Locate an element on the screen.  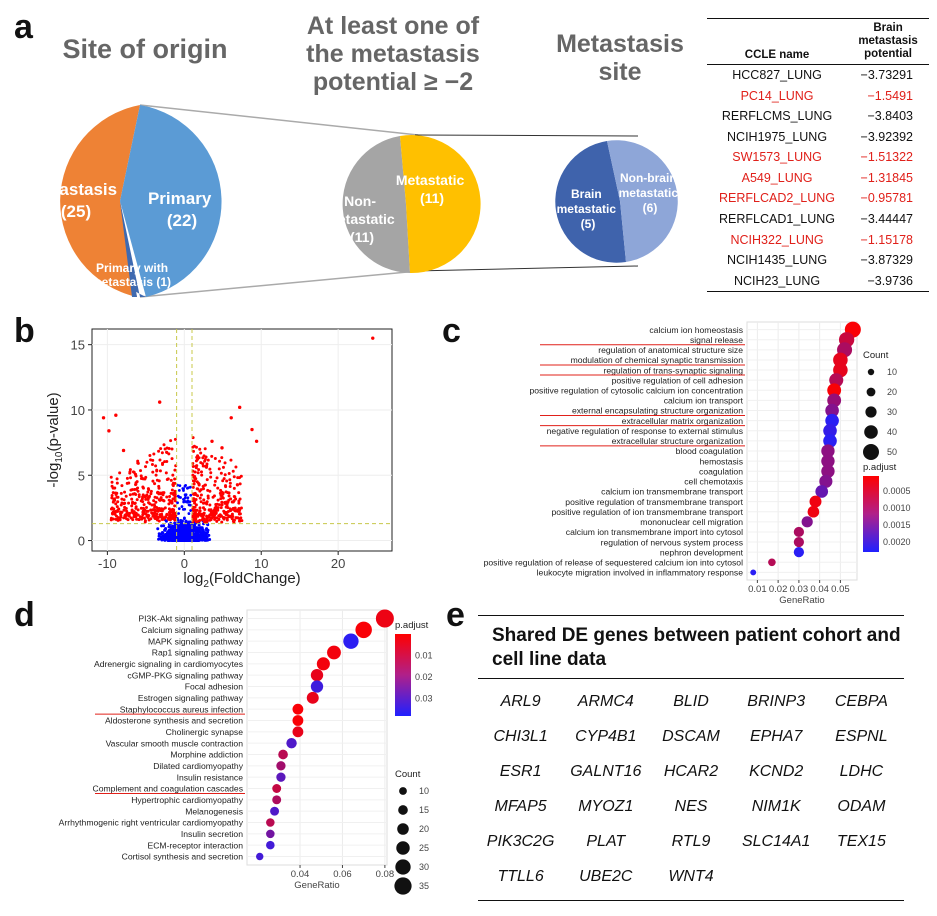
x-tick-label: 0.04 is located at coordinates (819, 589).